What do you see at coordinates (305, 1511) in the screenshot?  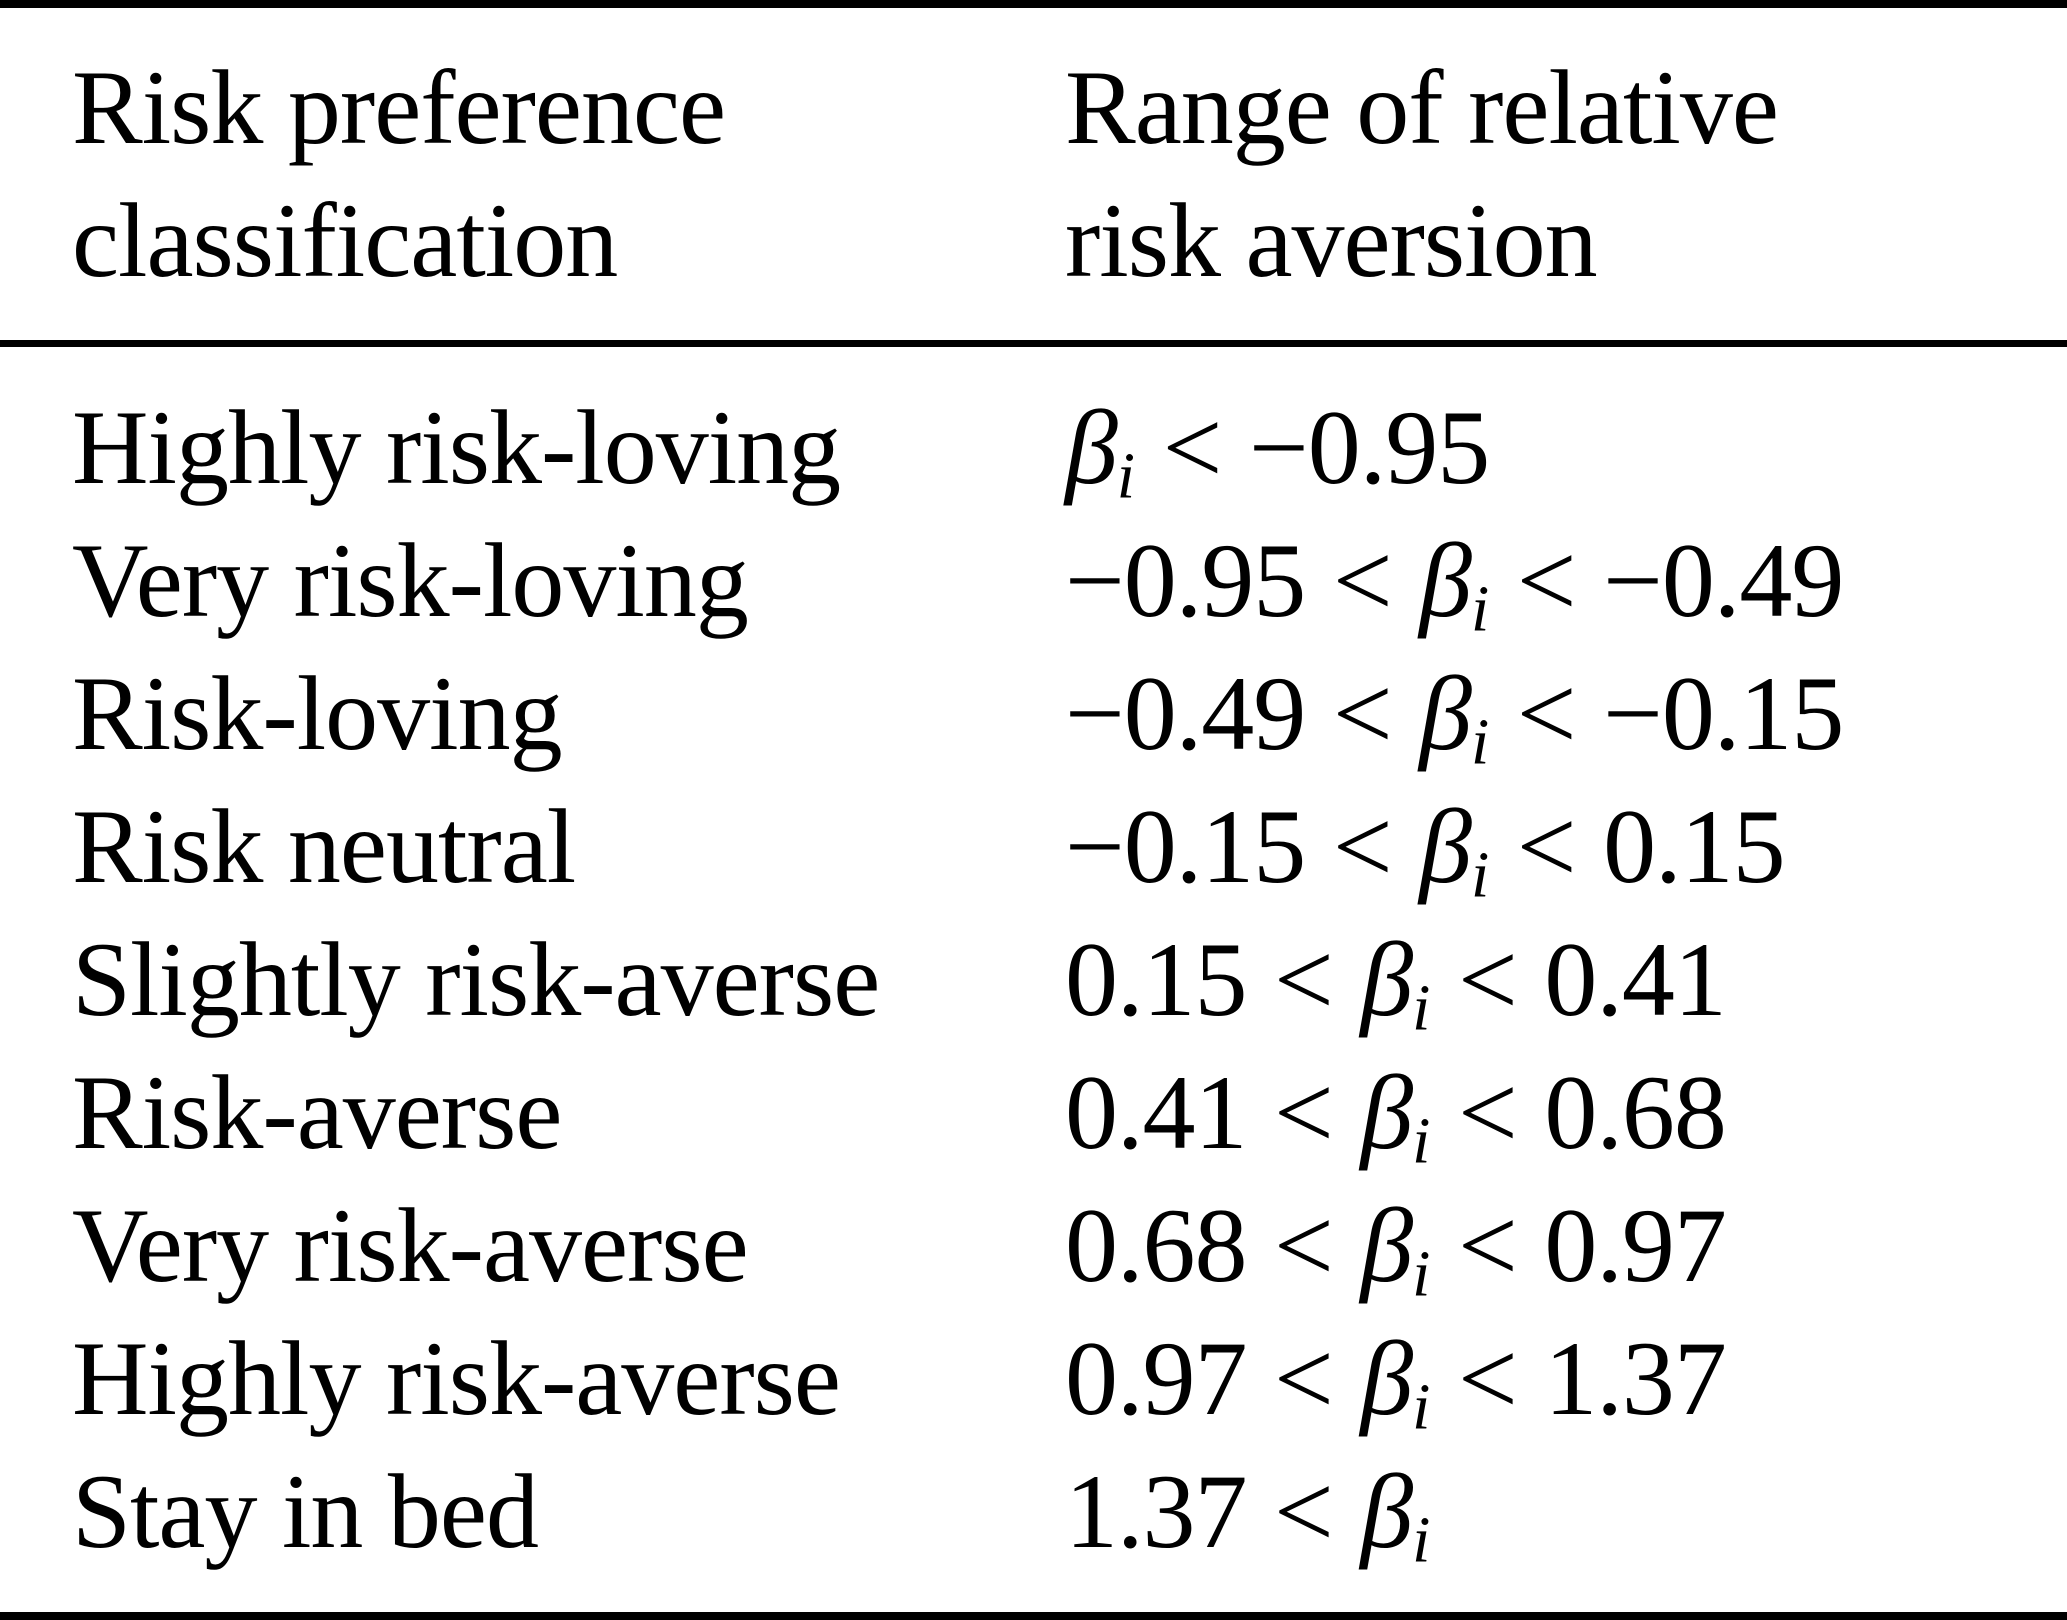 I see `classification-label: Stay in bed` at bounding box center [305, 1511].